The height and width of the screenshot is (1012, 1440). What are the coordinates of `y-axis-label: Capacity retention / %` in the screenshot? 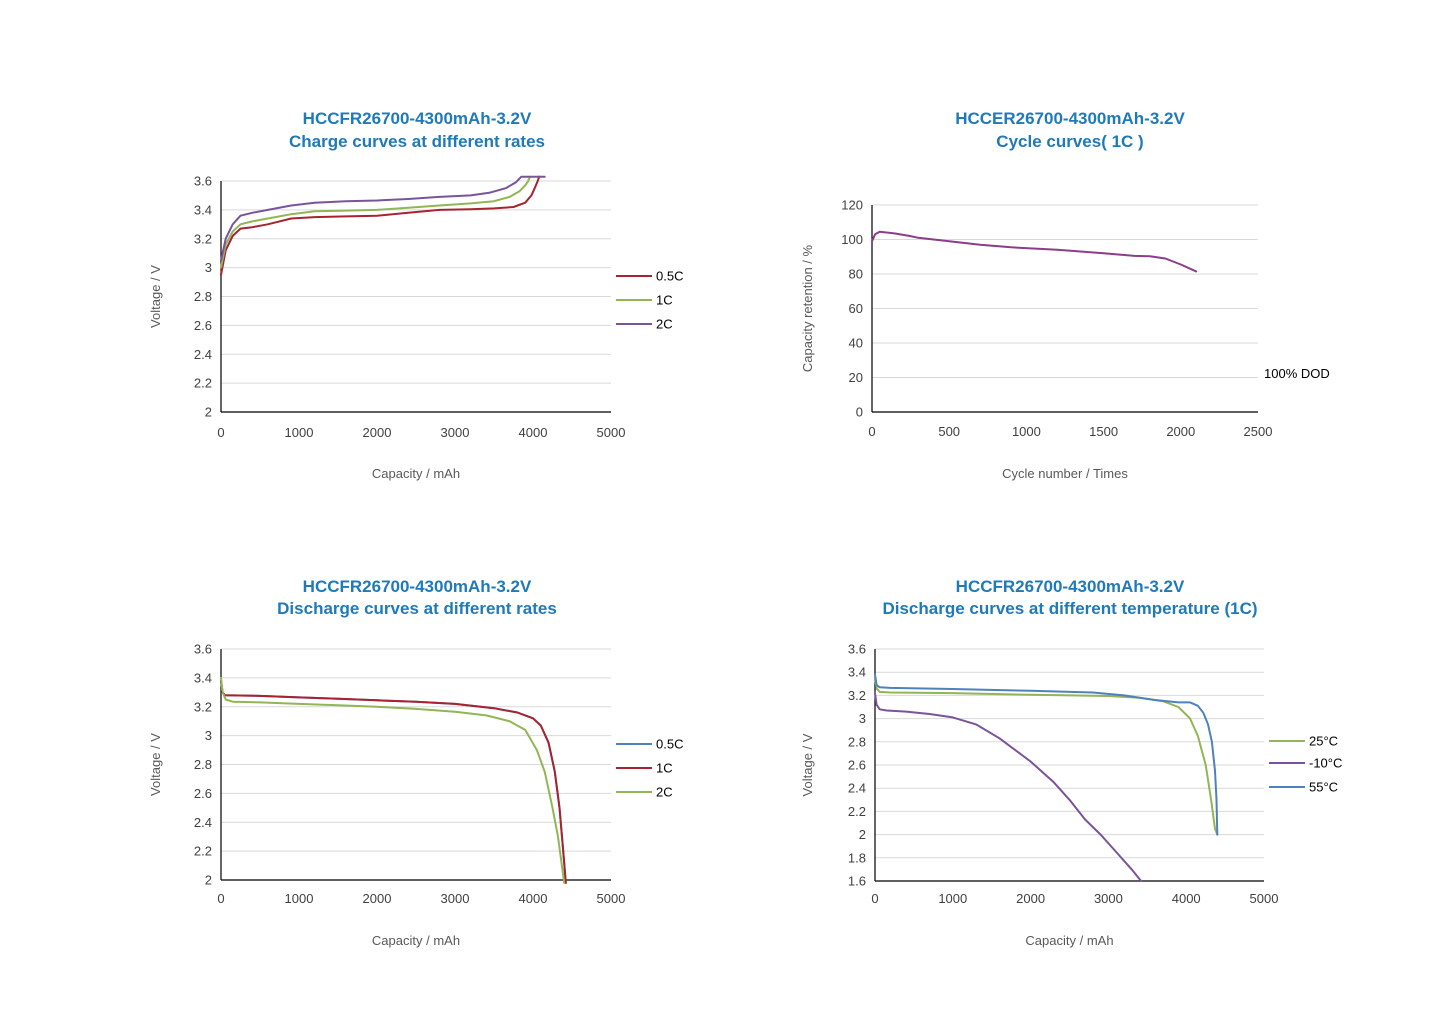 It's located at (807, 308).